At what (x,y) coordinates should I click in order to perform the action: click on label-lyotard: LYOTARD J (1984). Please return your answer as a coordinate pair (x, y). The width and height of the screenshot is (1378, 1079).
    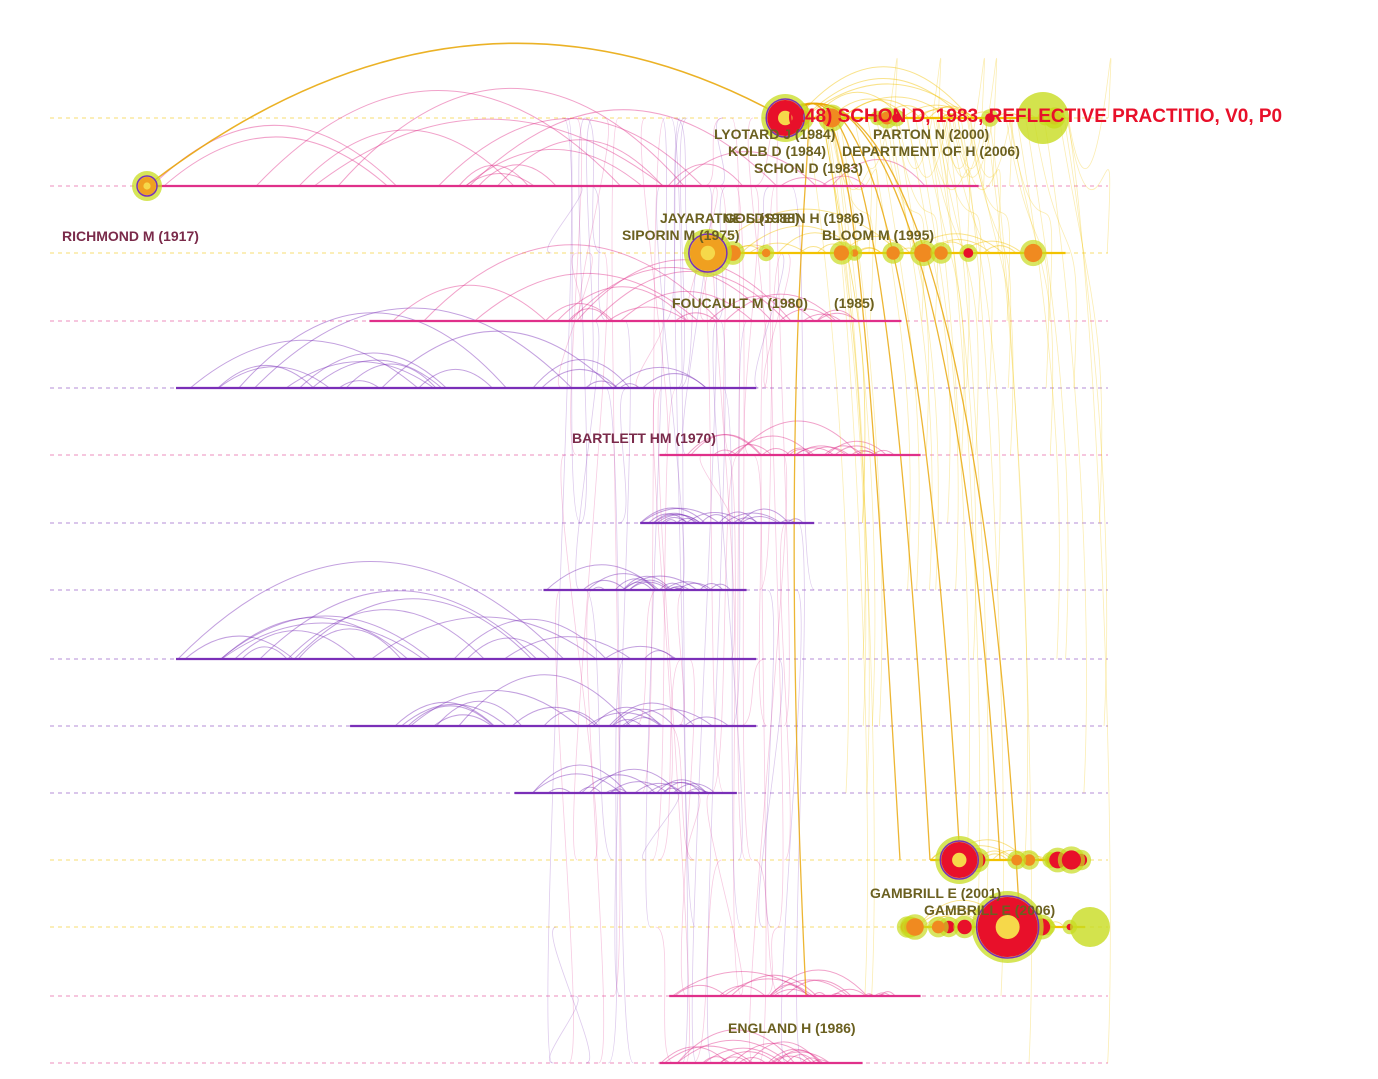
    Looking at the image, I should click on (774, 134).